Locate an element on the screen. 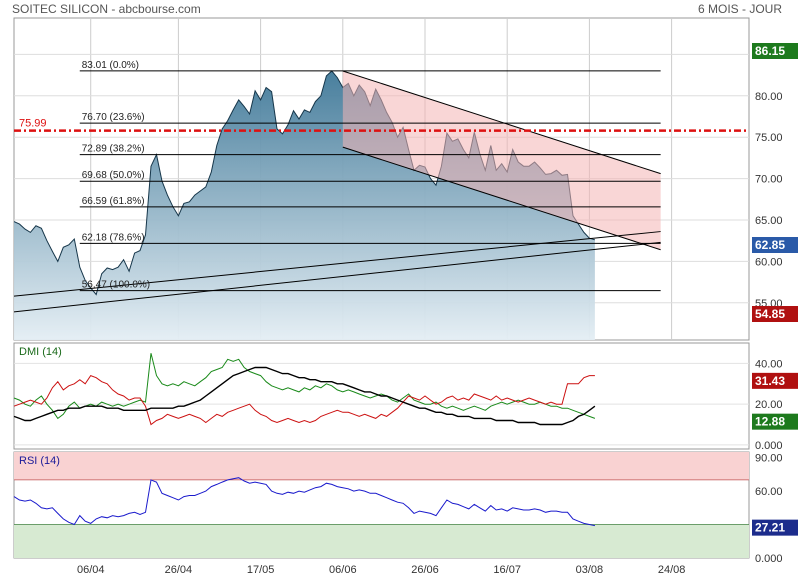  adx-line is located at coordinates (304, 396).